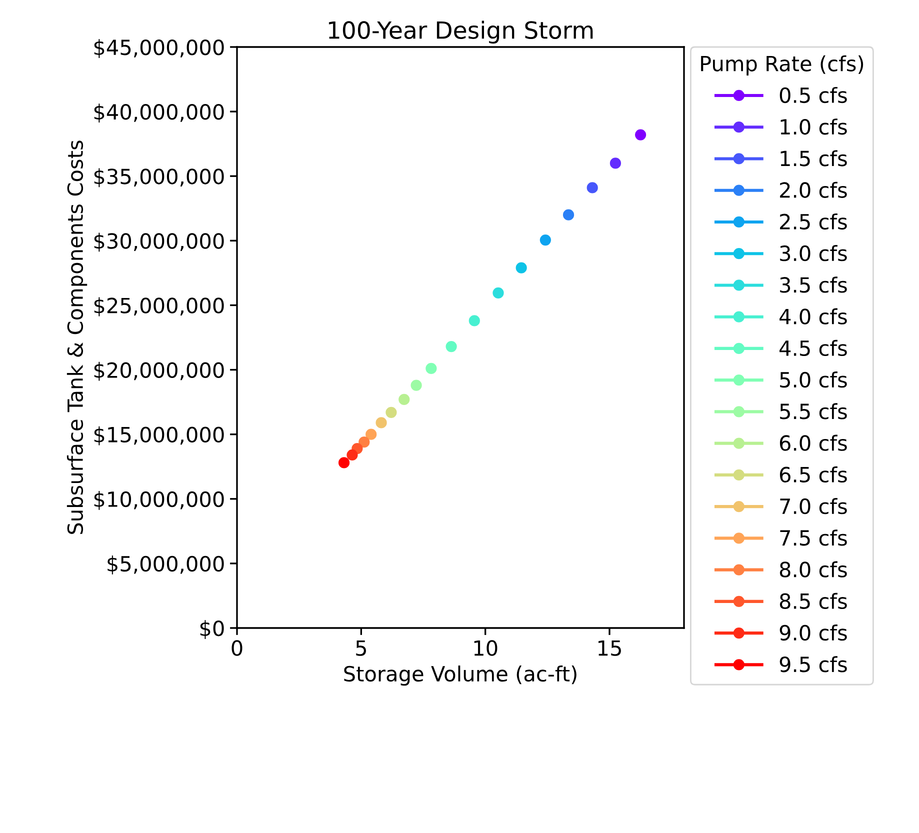 The width and height of the screenshot is (919, 833). Describe the element at coordinates (813, 538) in the screenshot. I see `legend-label: 7.5 cfs` at that location.